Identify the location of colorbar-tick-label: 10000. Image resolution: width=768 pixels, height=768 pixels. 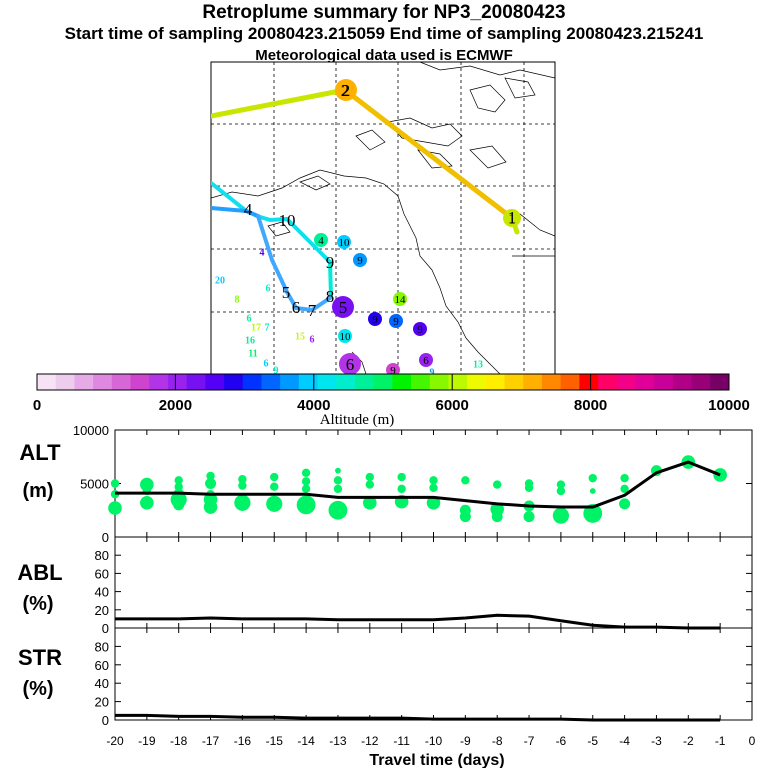
(729, 405).